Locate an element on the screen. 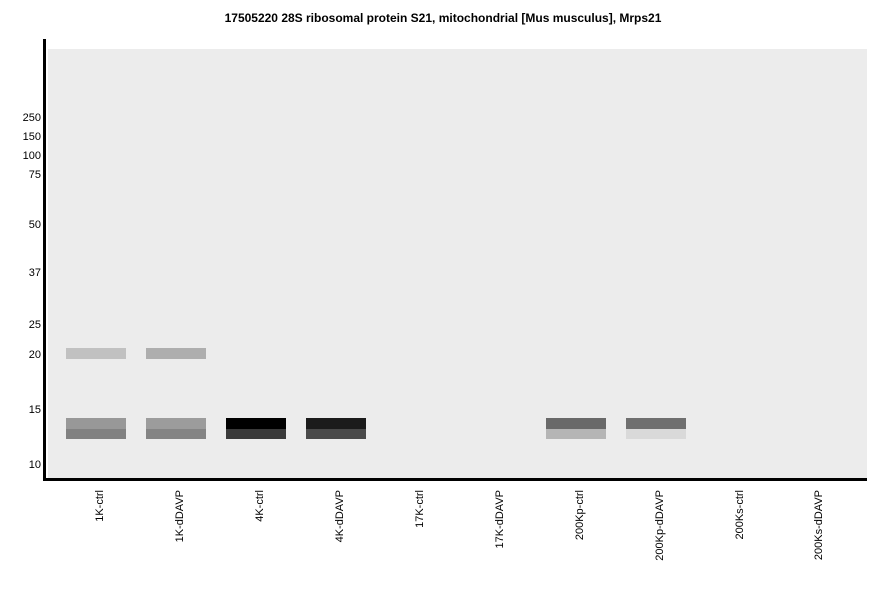 The width and height of the screenshot is (886, 595). x-axis-spine is located at coordinates (455, 479).